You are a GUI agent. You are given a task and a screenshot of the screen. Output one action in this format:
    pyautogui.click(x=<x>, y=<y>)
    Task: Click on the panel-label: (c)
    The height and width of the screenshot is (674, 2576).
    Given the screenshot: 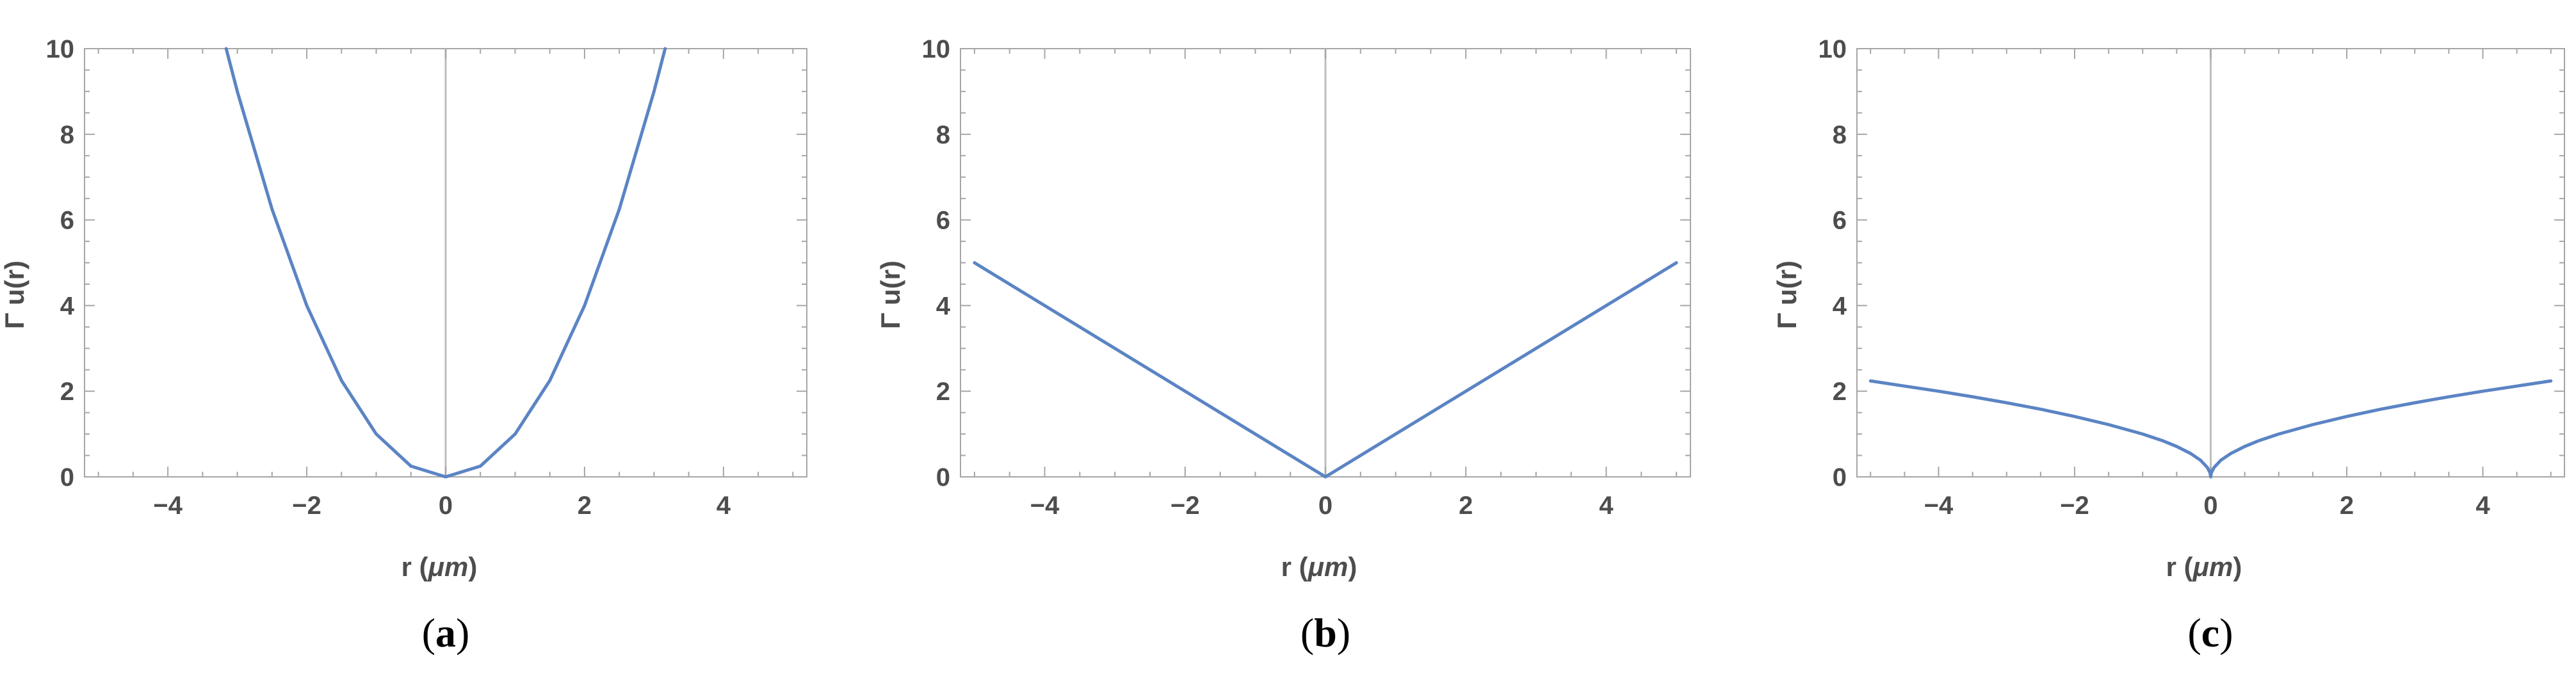 What is the action you would take?
    pyautogui.click(x=2210, y=632)
    